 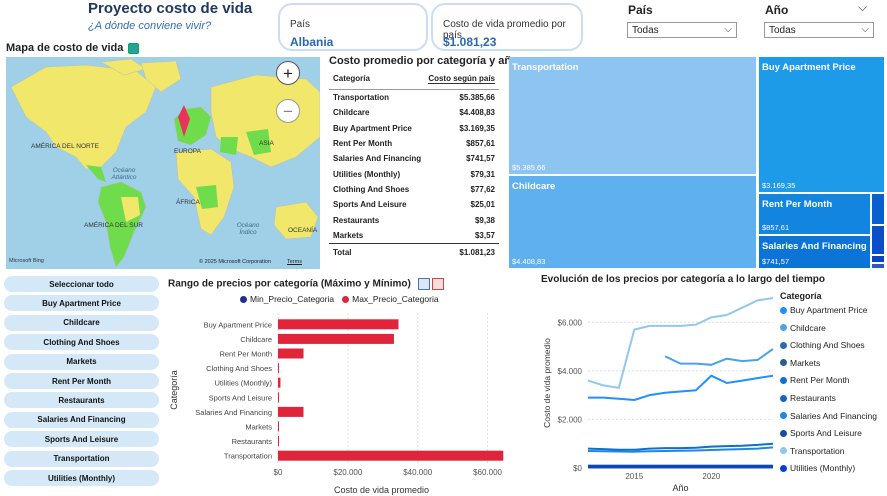 What do you see at coordinates (81, 458) in the screenshot?
I see `category-filter-button: Transportation` at bounding box center [81, 458].